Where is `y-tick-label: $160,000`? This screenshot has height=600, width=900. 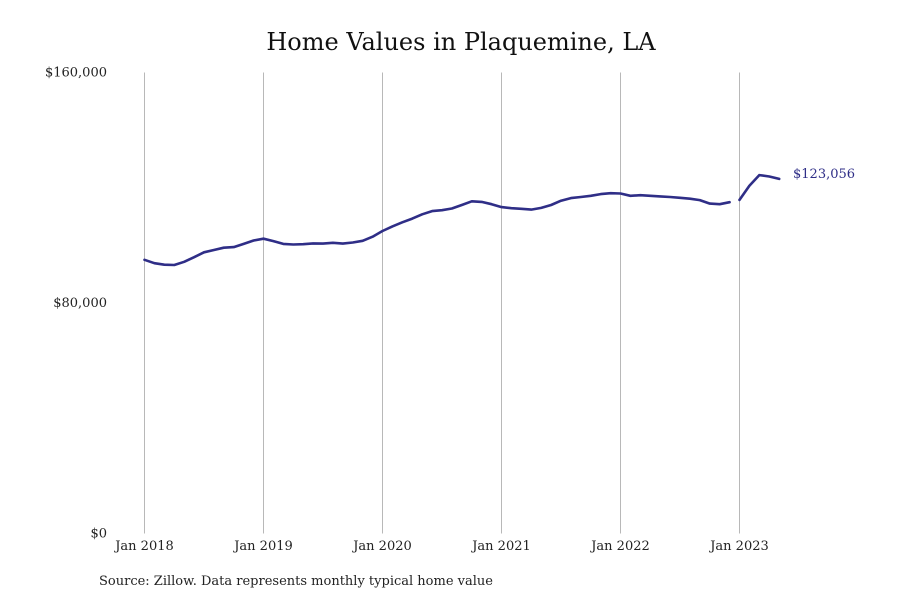
y-tick-label: $160,000 is located at coordinates (76, 73).